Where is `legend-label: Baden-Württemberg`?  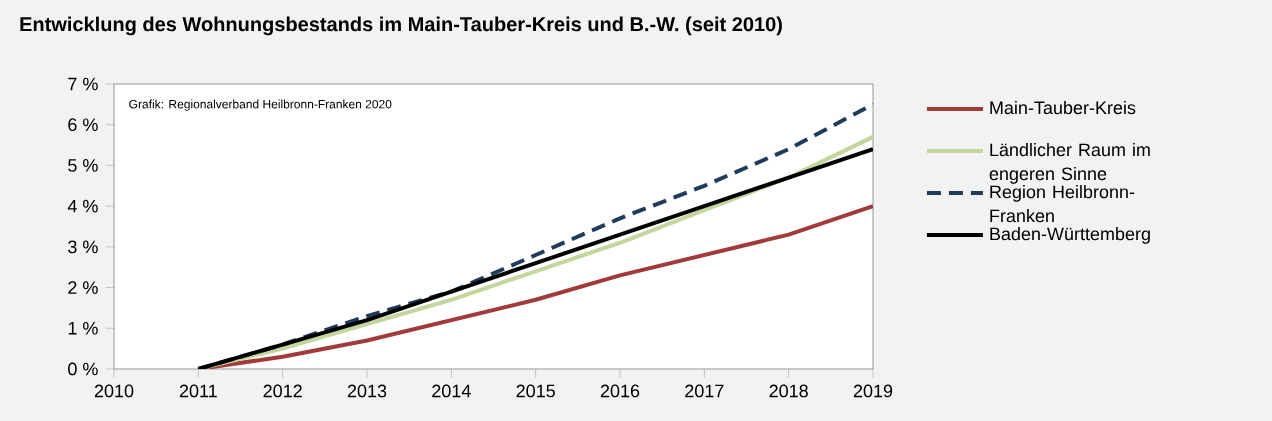 legend-label: Baden-Württemberg is located at coordinates (1070, 235).